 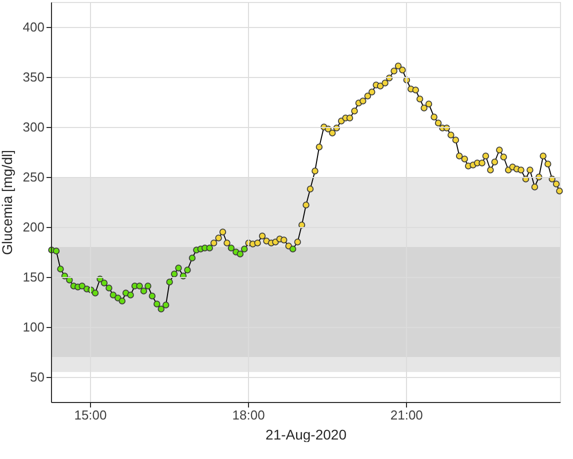 I want to click on x-tick-label: 18:00, so click(x=248, y=415).